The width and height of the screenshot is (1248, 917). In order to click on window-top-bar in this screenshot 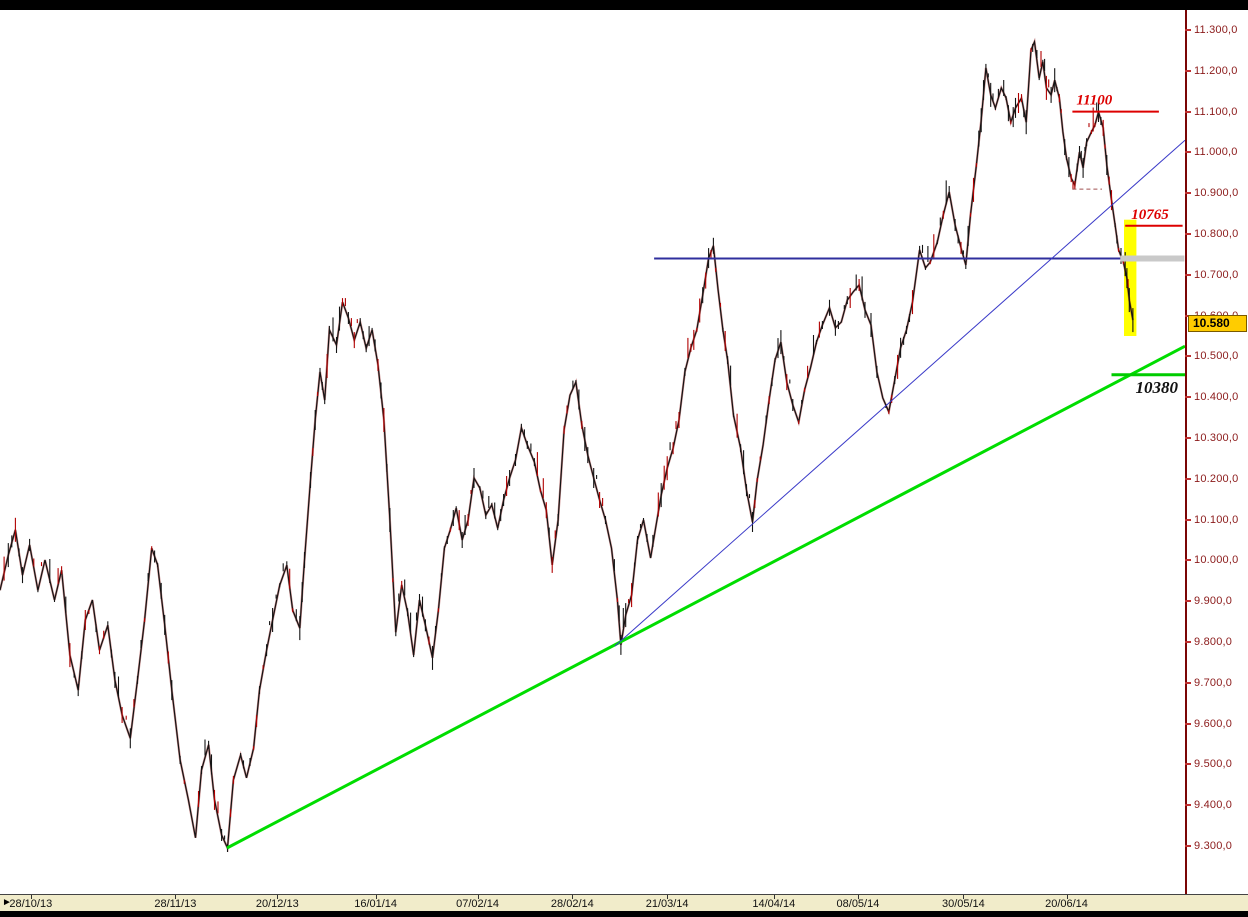, I will do `click(624, 5)`.